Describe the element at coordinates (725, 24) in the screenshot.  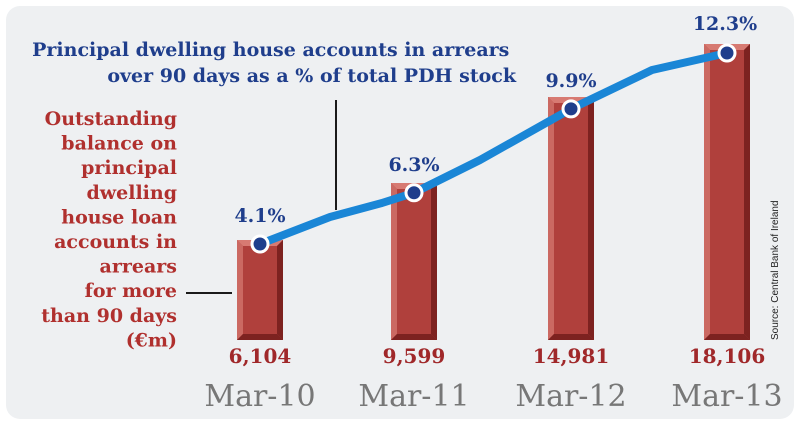
I see `percent-label-mar-13: 12.3%` at that location.